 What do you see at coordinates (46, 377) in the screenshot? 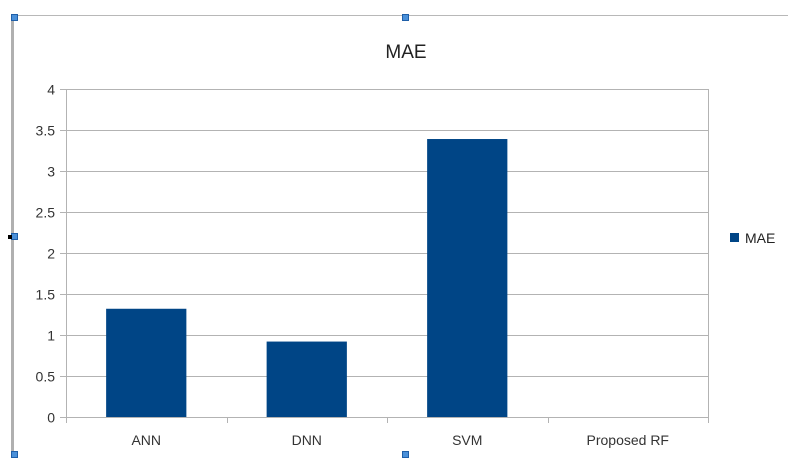
I see `y-tick-label: 0.5` at bounding box center [46, 377].